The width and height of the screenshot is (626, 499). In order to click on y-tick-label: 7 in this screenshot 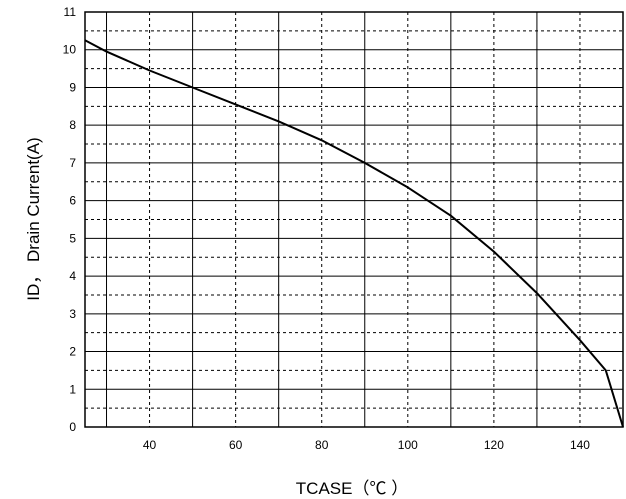, I will do `click(72, 163)`.